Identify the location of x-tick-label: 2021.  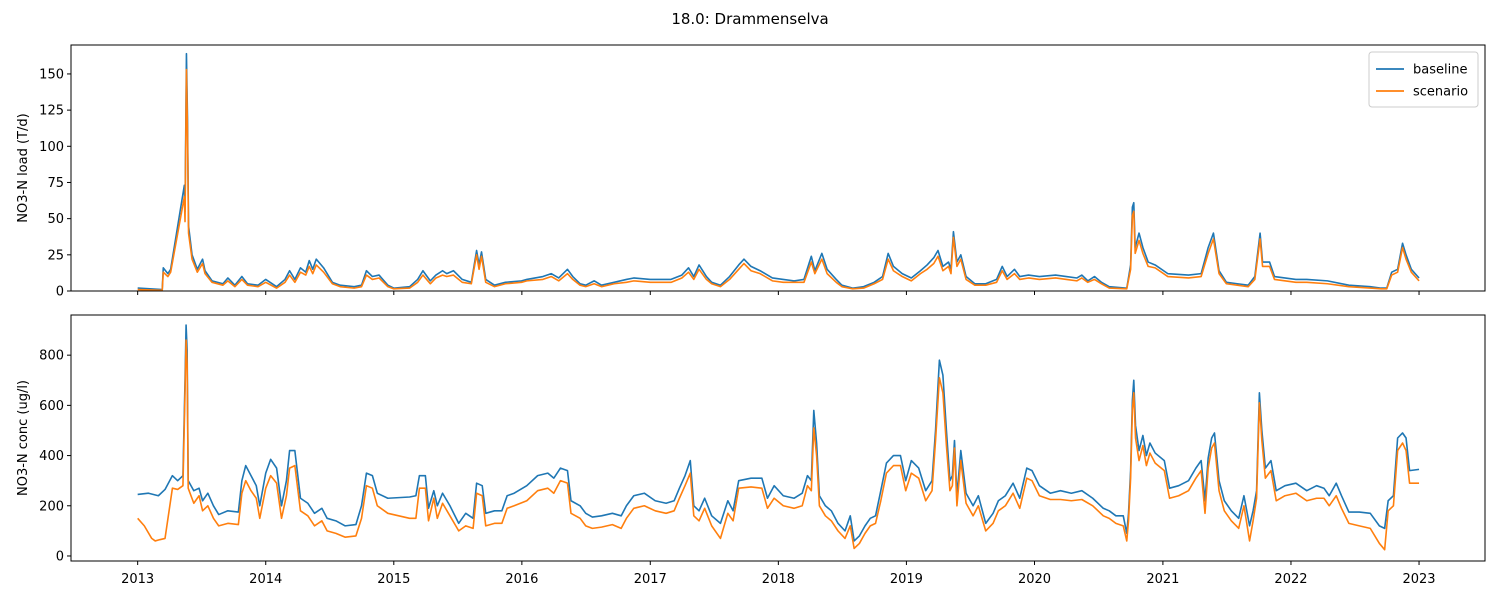
(1162, 579).